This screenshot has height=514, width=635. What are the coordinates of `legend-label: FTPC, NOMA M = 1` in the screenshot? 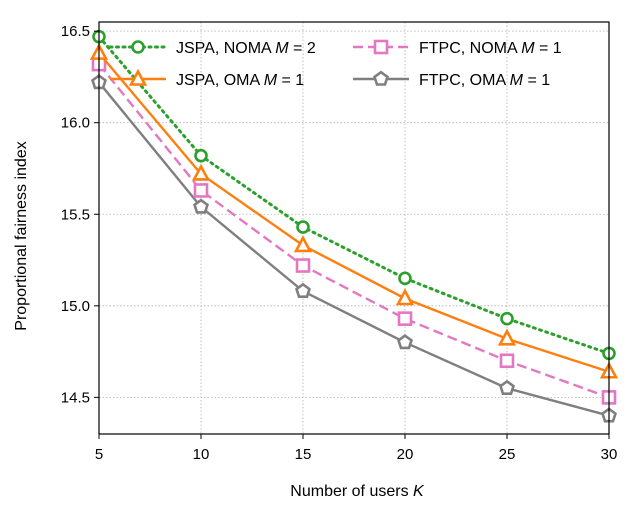 It's located at (490, 48).